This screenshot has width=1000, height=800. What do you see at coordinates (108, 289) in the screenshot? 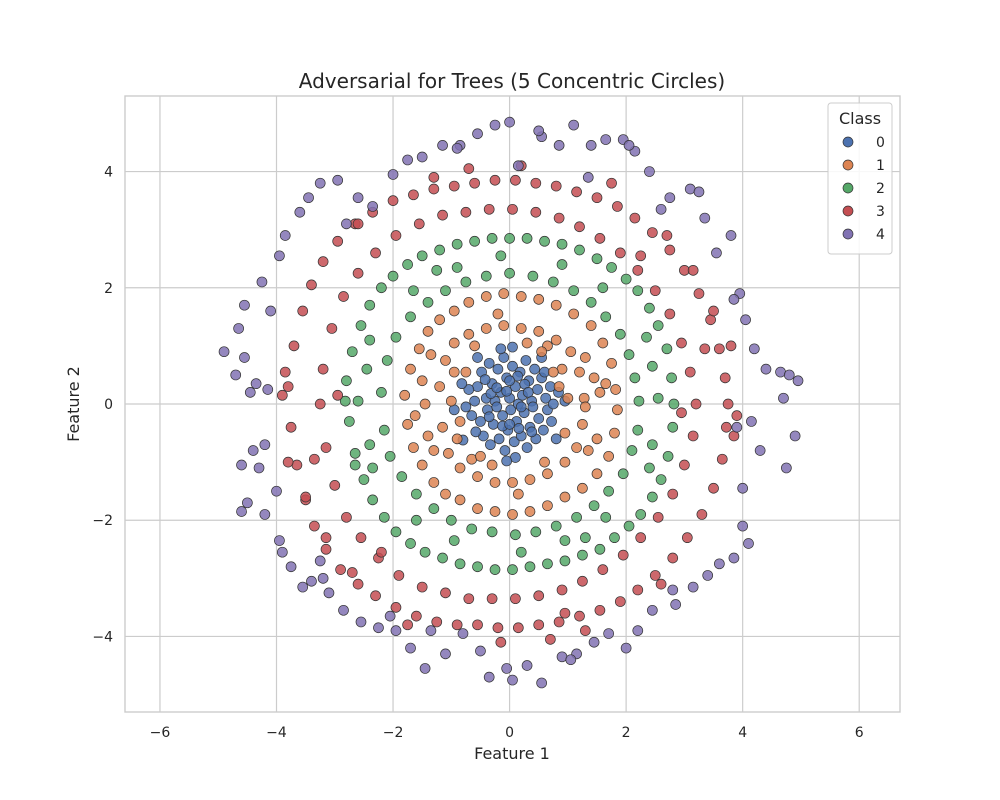
I see `y-tick-label: 2` at bounding box center [108, 289].